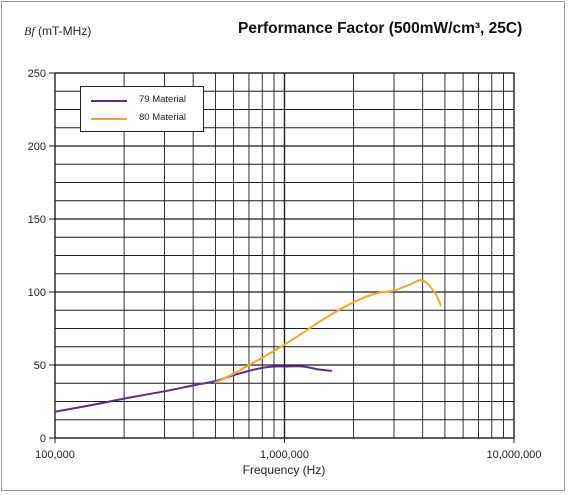 This screenshot has width=568, height=495. What do you see at coordinates (37, 220) in the screenshot?
I see `y-tick-label: 150` at bounding box center [37, 220].